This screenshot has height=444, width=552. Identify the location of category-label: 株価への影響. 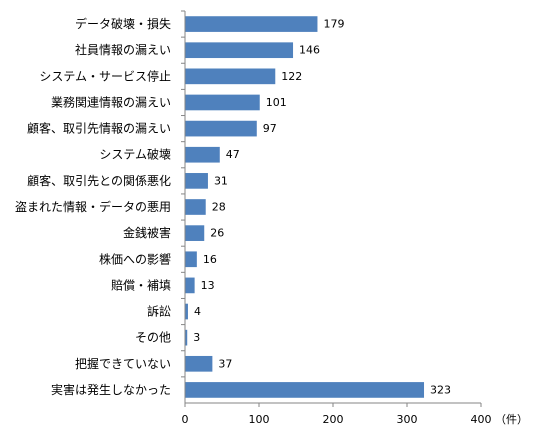
(135, 258).